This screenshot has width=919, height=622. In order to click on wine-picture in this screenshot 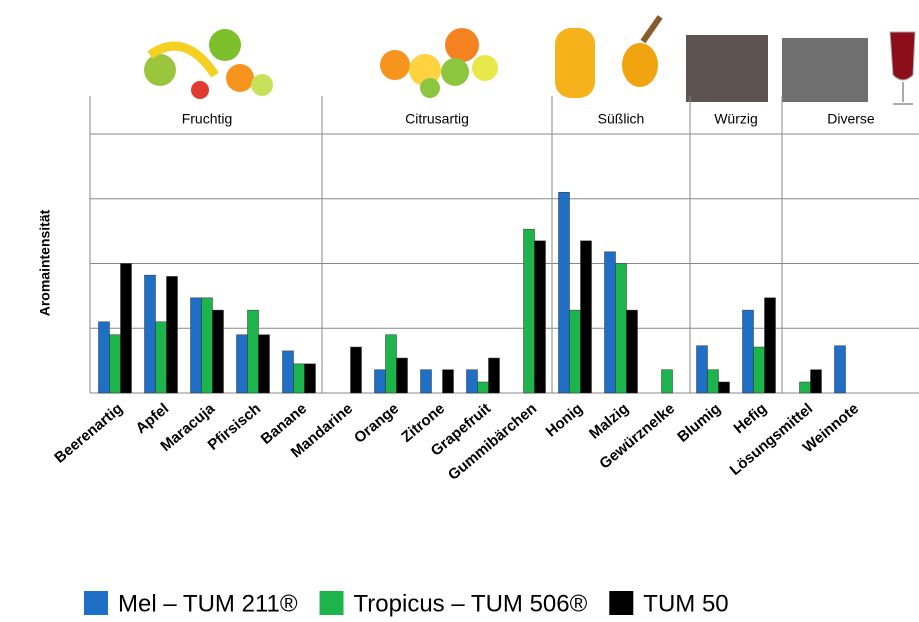, I will do `click(902, 68)`.